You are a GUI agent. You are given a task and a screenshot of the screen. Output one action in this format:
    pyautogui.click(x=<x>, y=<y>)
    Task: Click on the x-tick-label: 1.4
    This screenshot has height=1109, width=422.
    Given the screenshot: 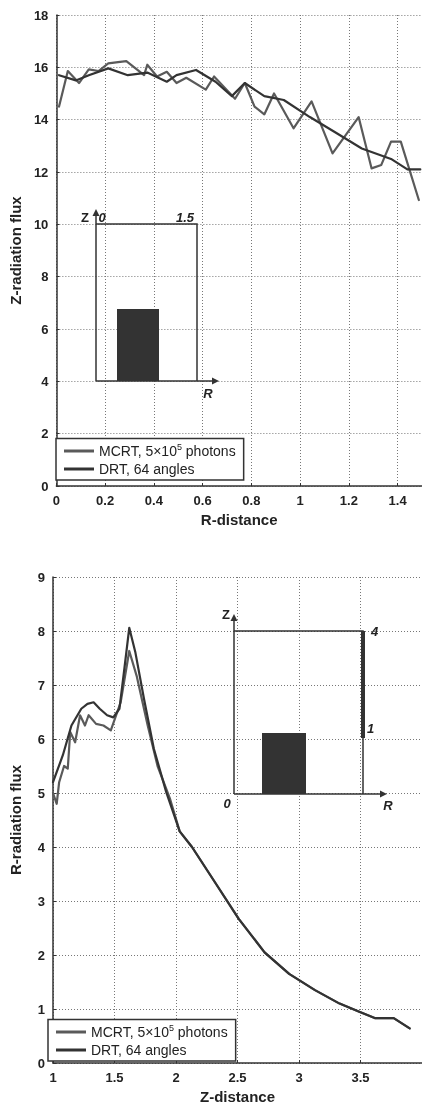 What is the action you would take?
    pyautogui.click(x=398, y=500)
    